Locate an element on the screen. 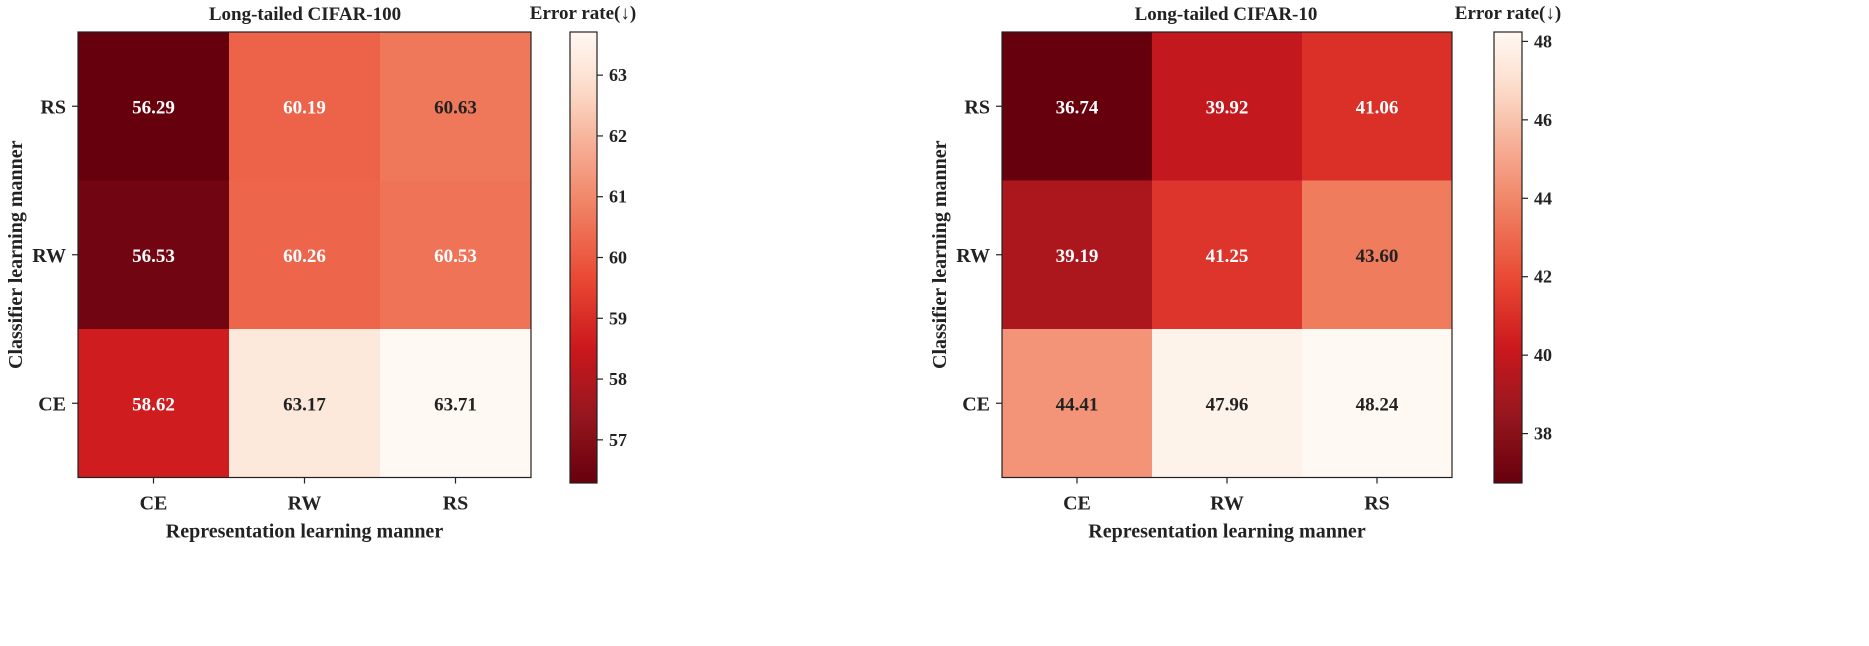 The height and width of the screenshot is (646, 1869). cell-value-label: 41.25 is located at coordinates (1227, 256).